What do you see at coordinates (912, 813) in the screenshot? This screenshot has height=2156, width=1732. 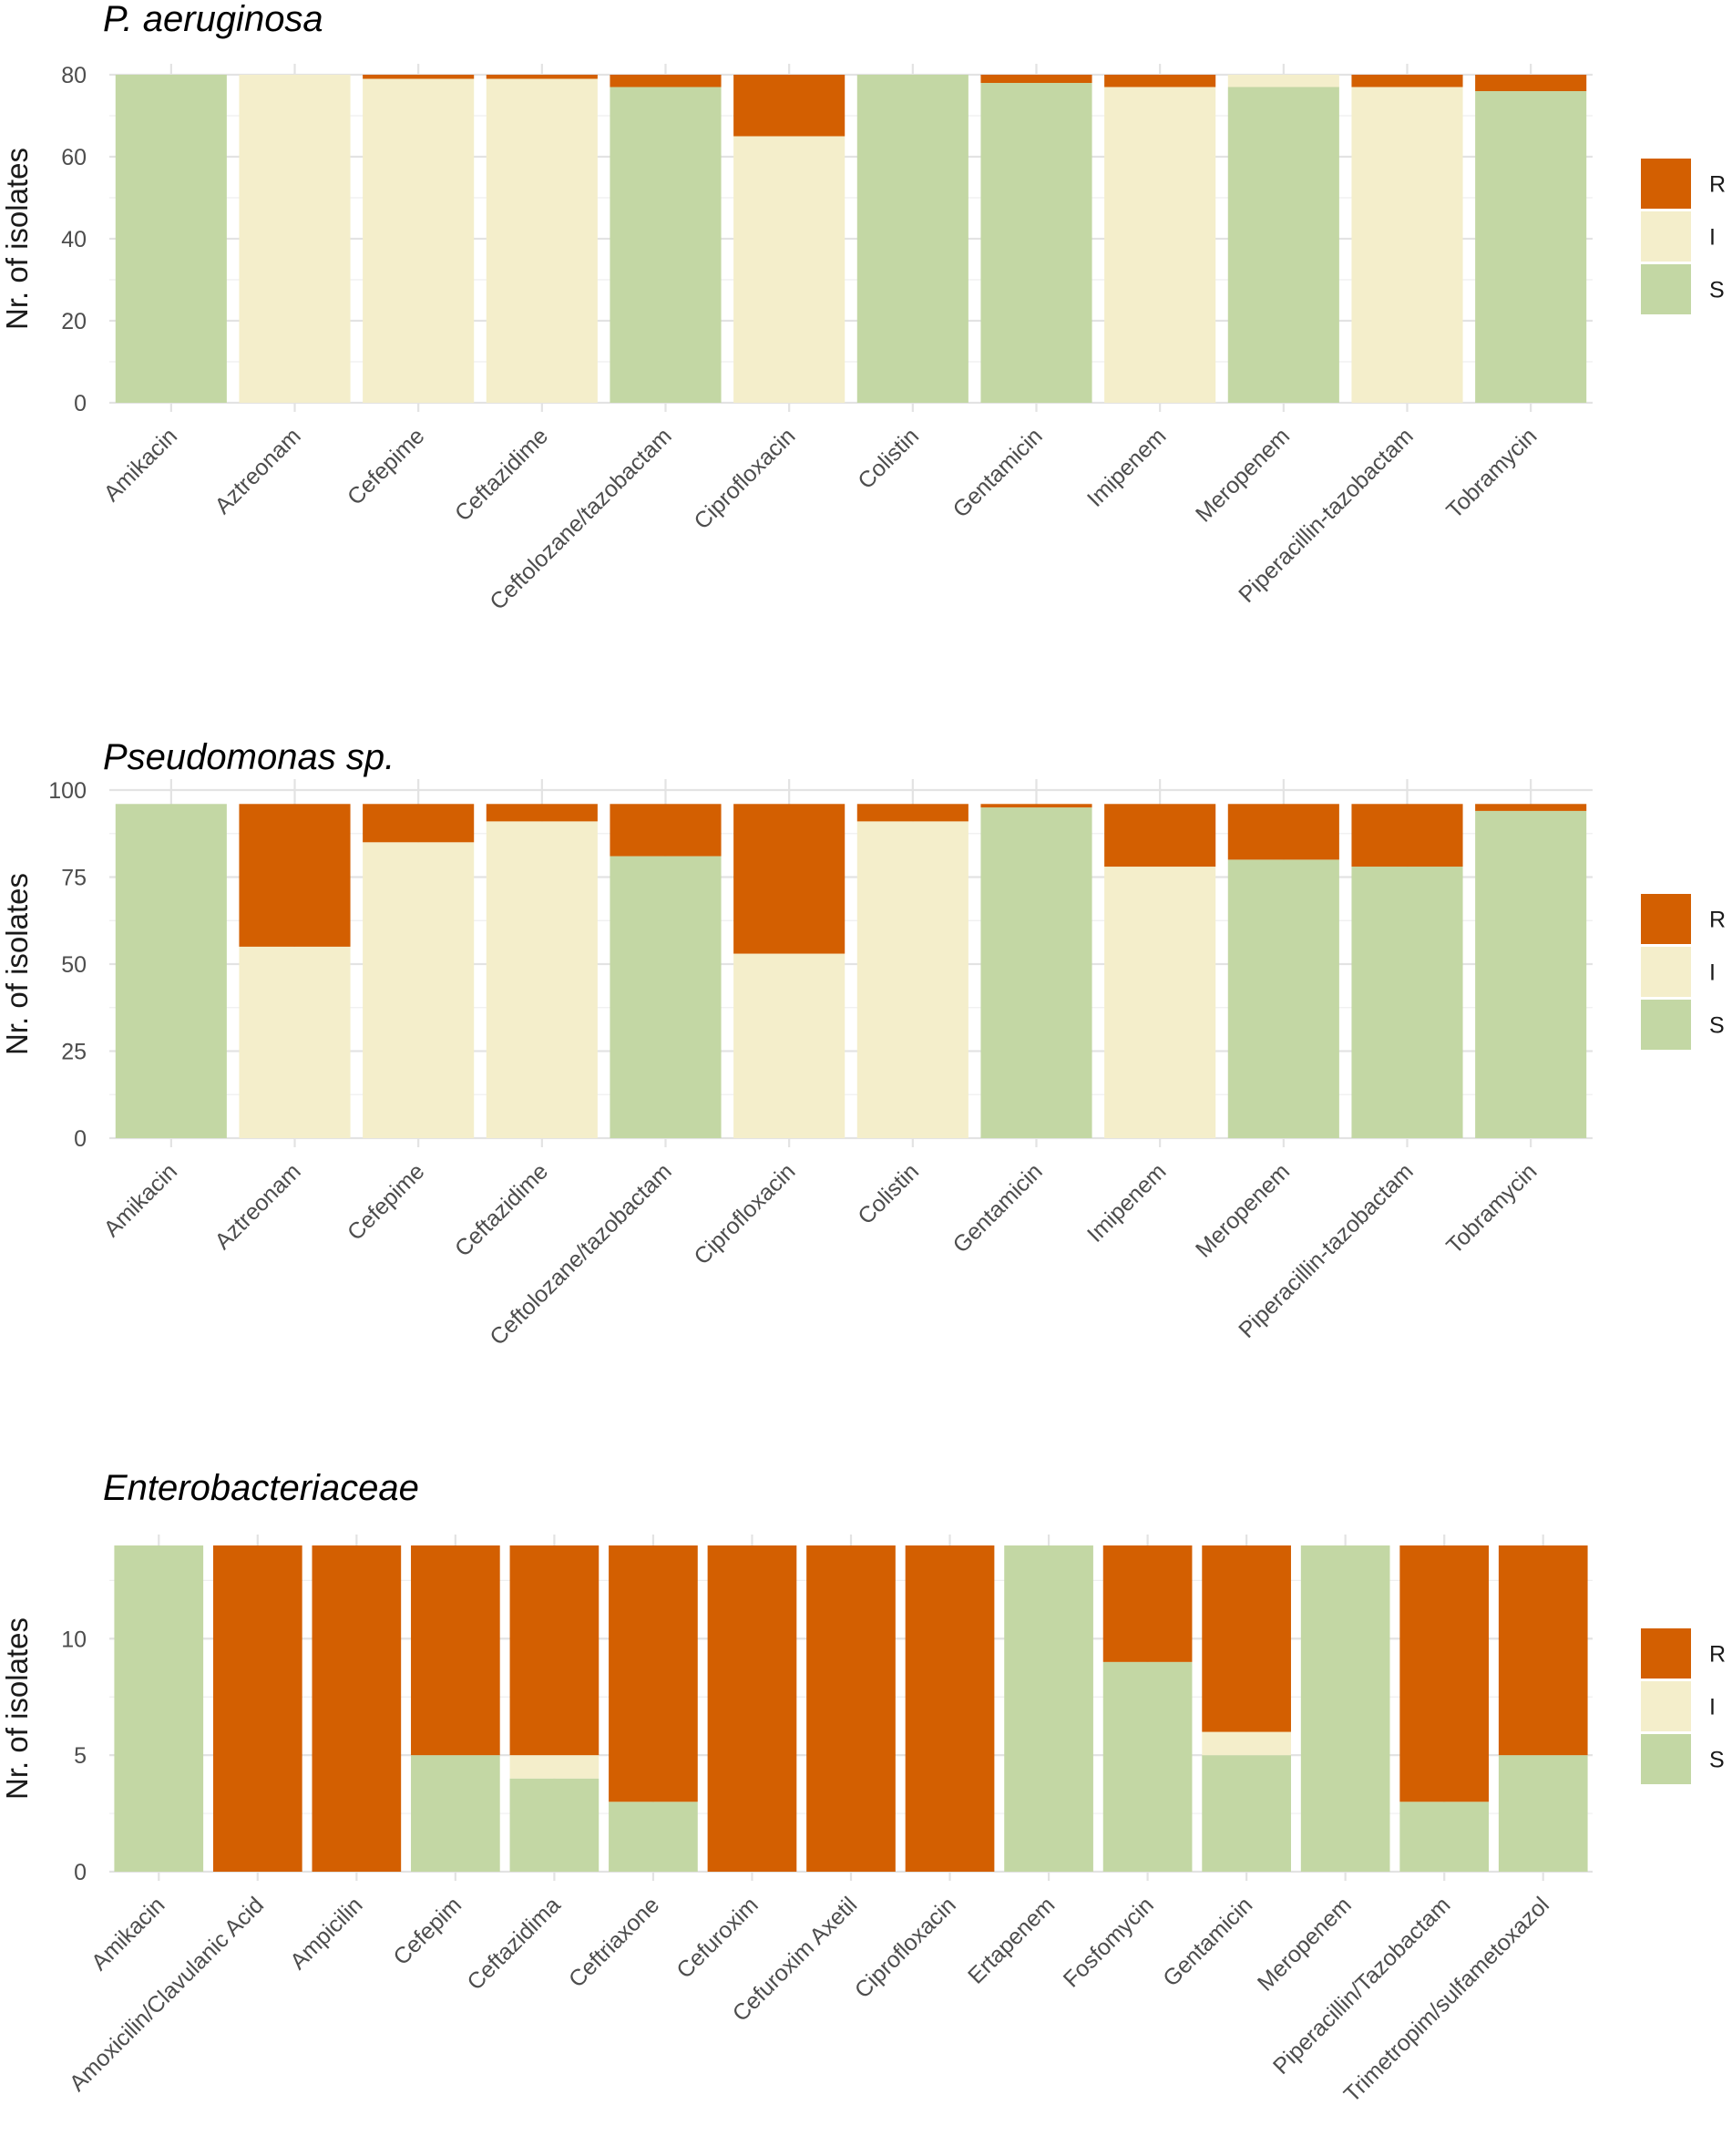 I see `bar-r-colistin` at bounding box center [912, 813].